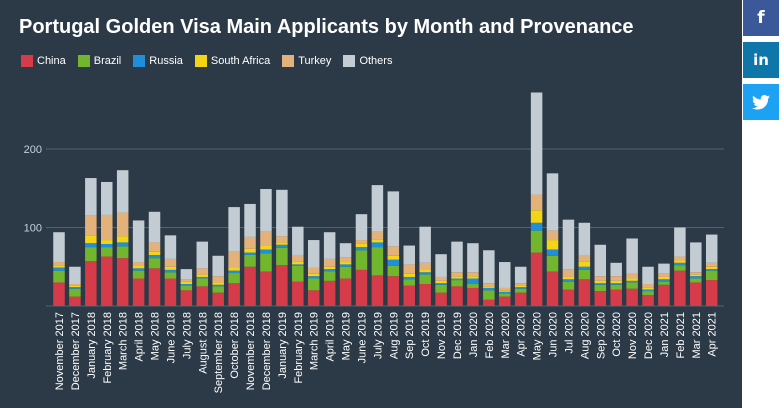 The height and width of the screenshot is (408, 784). Describe the element at coordinates (43, 61) in the screenshot. I see `legend-item: China` at that location.